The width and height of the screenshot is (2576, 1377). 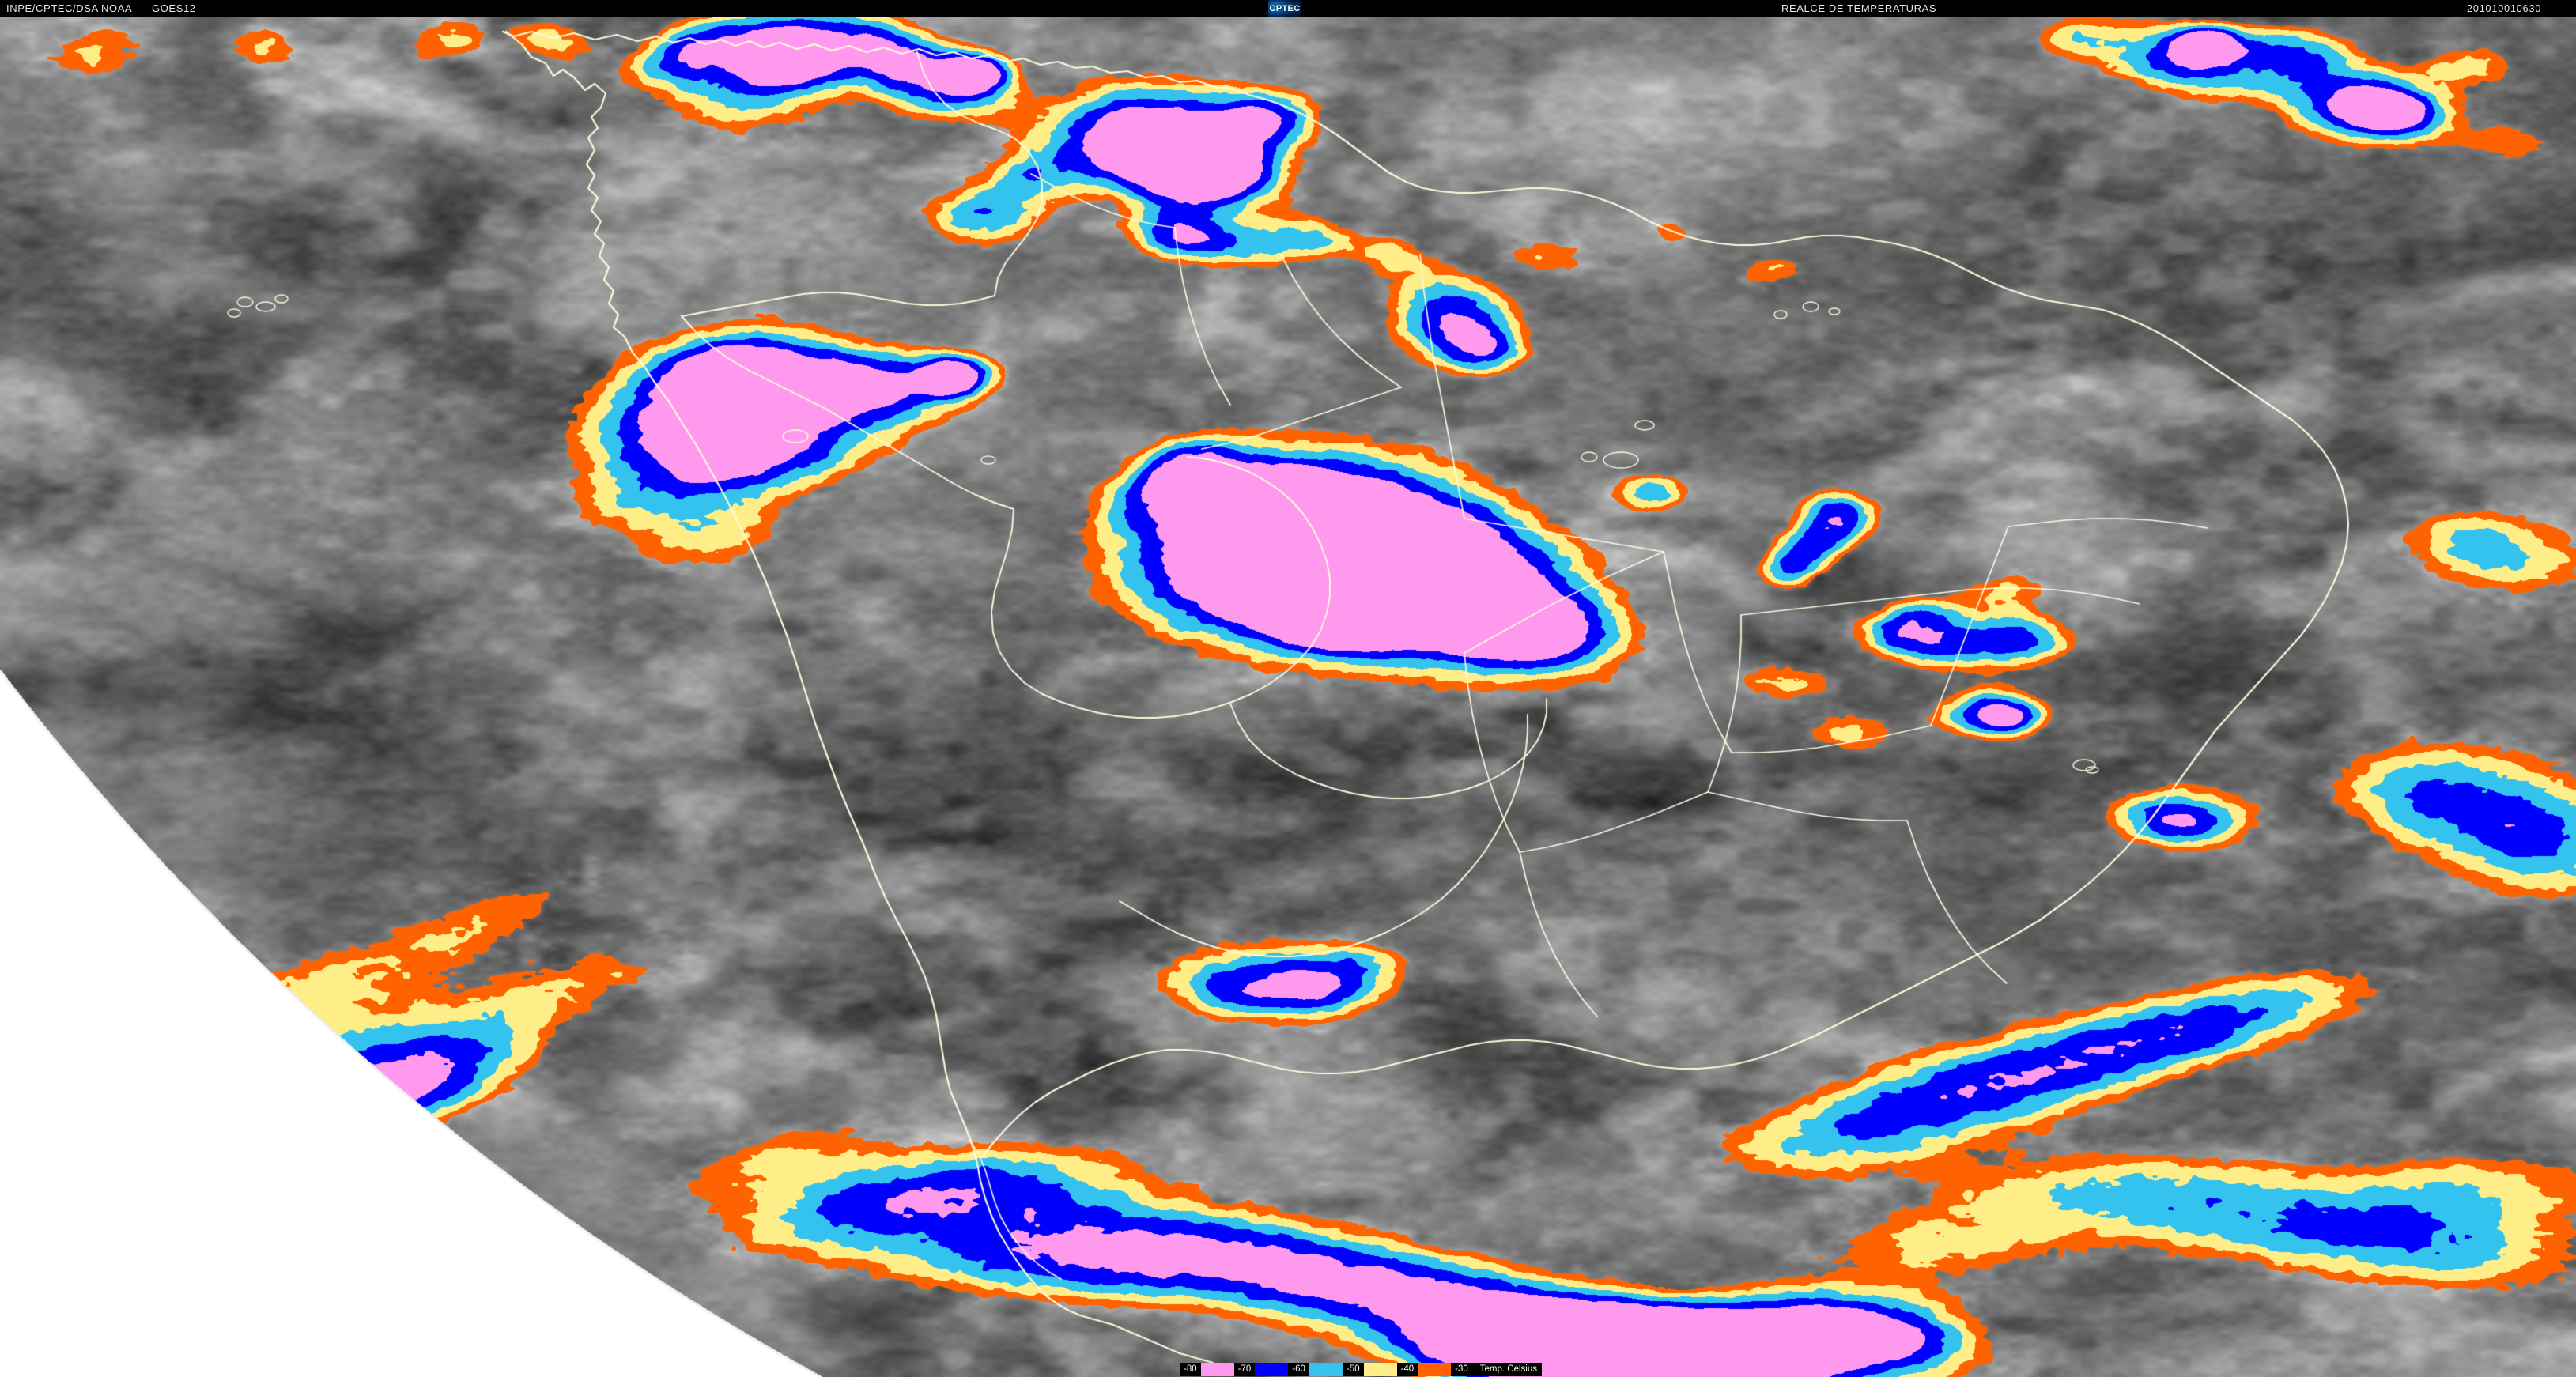 I want to click on legend-pink-swatch, so click(x=1217, y=1369).